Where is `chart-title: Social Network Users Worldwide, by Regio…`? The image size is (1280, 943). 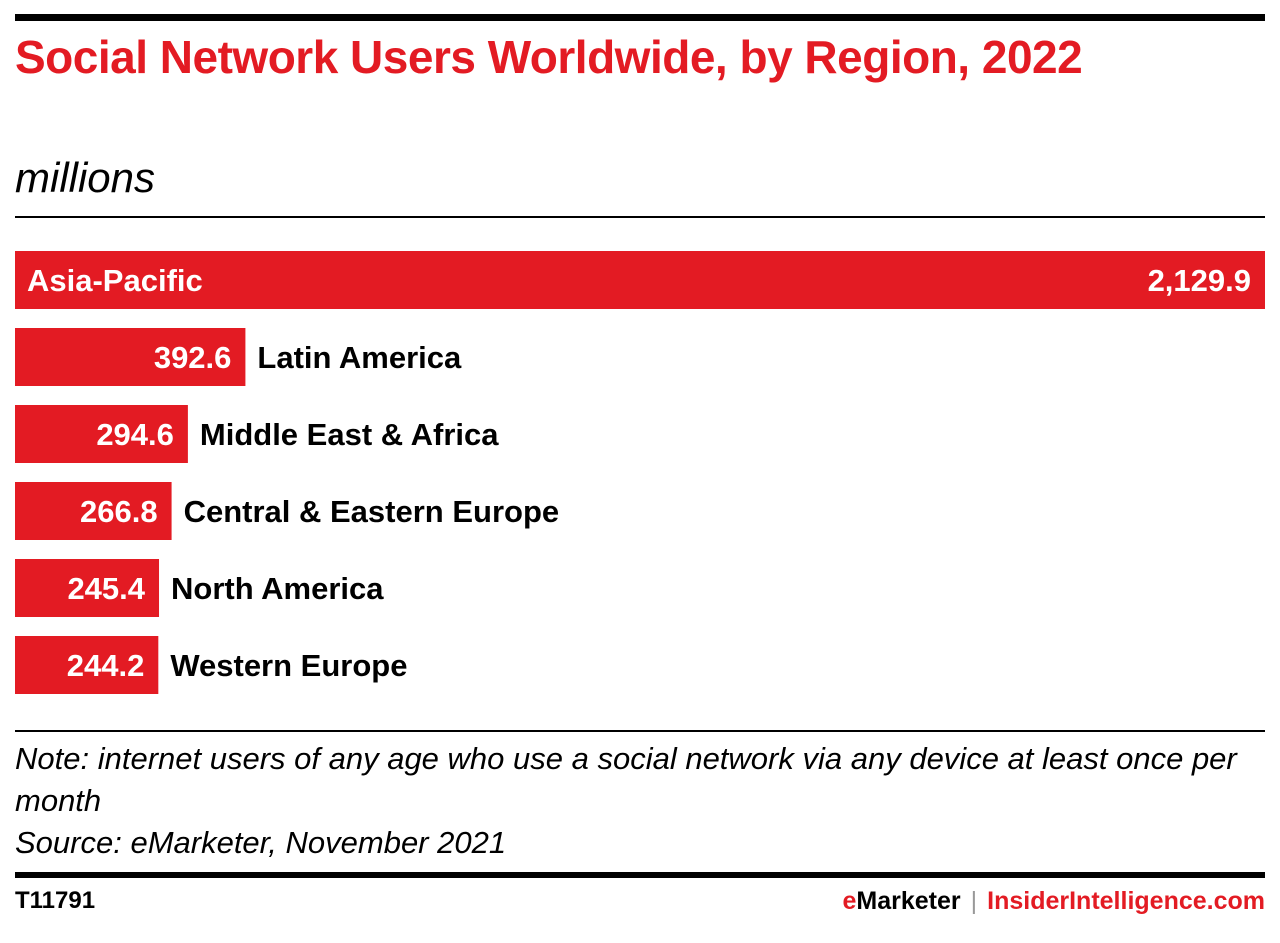 chart-title: Social Network Users Worldwide, by Regio… is located at coordinates (549, 57).